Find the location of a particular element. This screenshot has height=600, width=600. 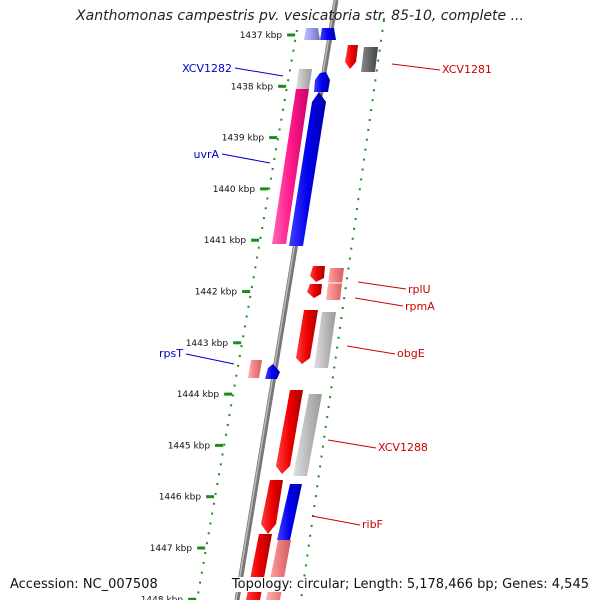

label-rplu: rplU is located at coordinates (419, 289).